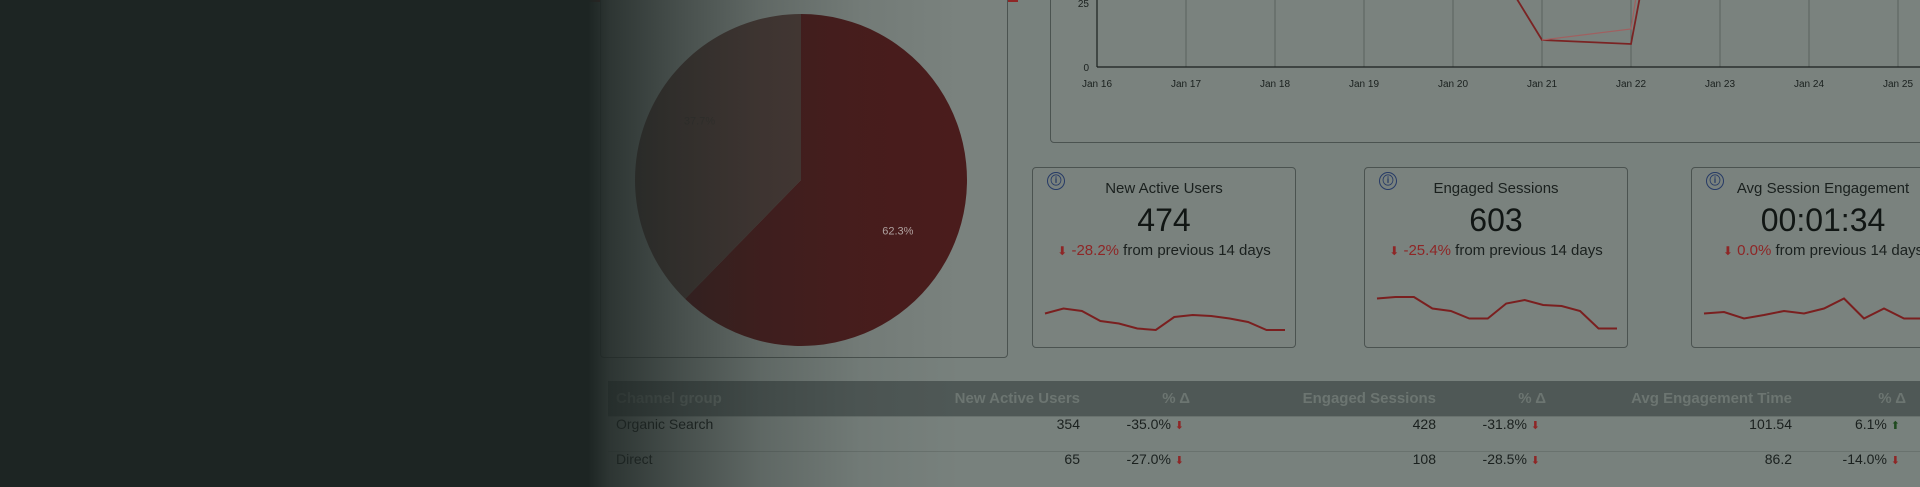  What do you see at coordinates (669, 398) in the screenshot?
I see `col-header-channel-group: Channel group` at bounding box center [669, 398].